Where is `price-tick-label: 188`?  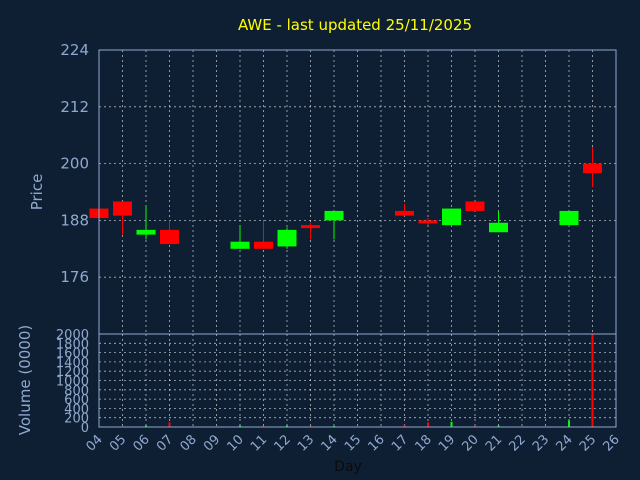
price-tick-label: 188 is located at coordinates (74, 220).